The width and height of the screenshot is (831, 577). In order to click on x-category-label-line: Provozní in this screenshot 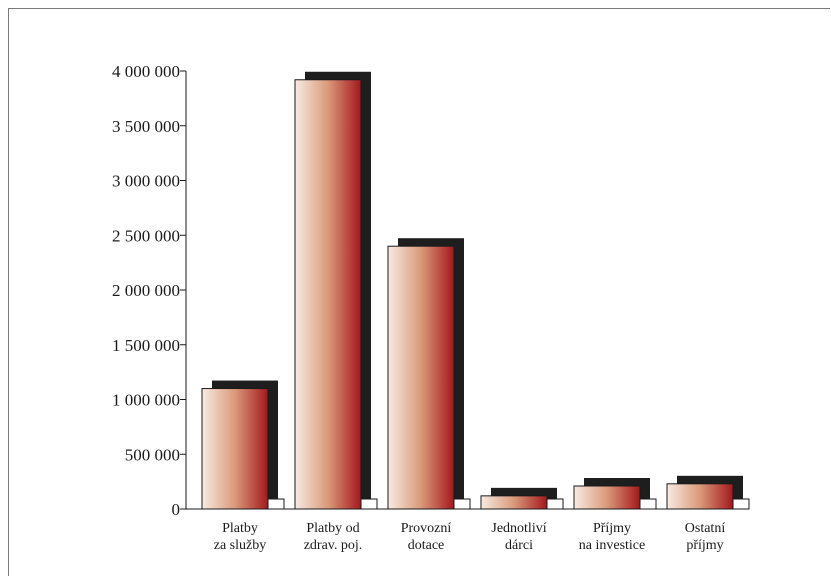, I will do `click(426, 528)`.